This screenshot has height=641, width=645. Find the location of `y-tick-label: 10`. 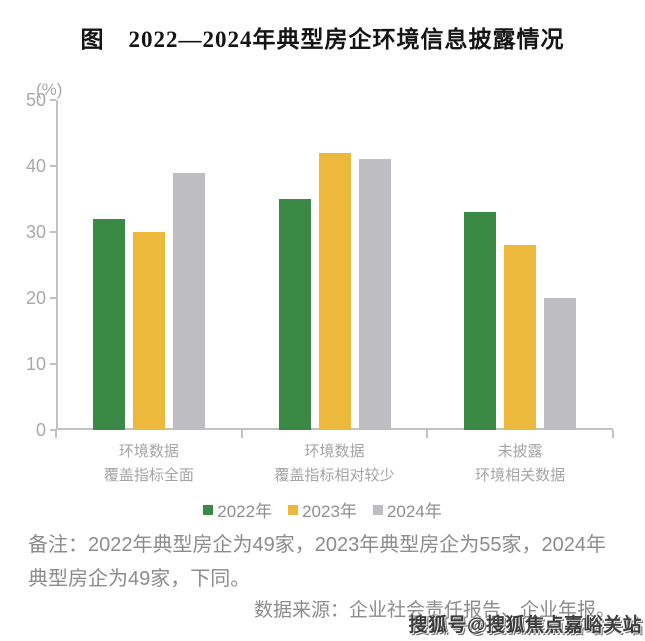

y-tick-label: 10 is located at coordinates (35, 364).